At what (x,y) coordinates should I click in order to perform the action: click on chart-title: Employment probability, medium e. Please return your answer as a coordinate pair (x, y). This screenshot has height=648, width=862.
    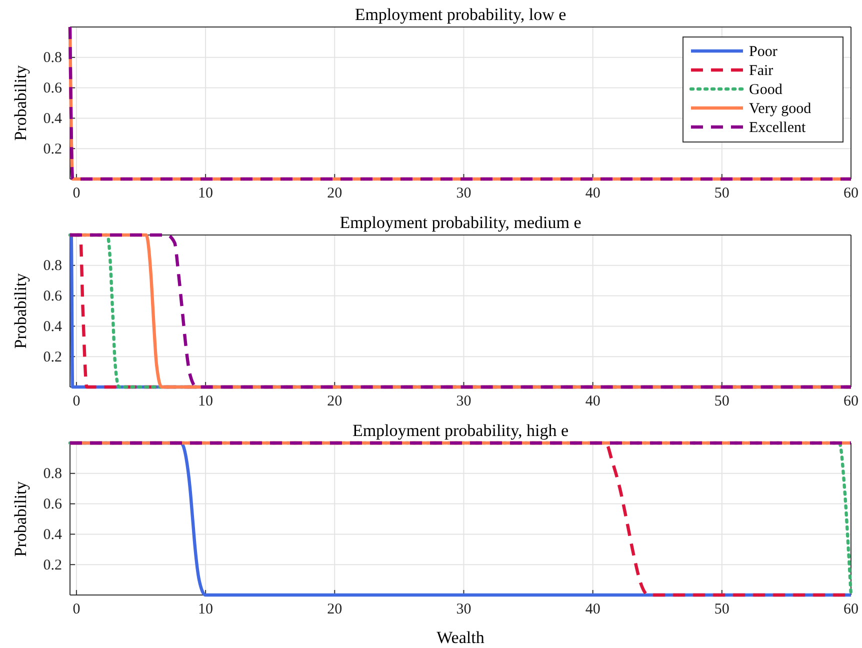
    Looking at the image, I should click on (461, 222).